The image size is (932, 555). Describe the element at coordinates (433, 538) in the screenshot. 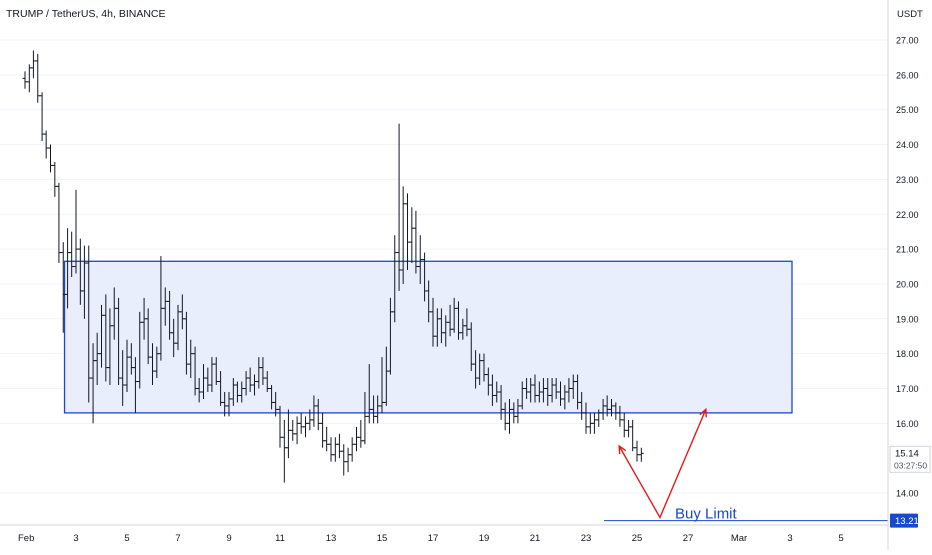

I see `time-tick-label: 17` at that location.